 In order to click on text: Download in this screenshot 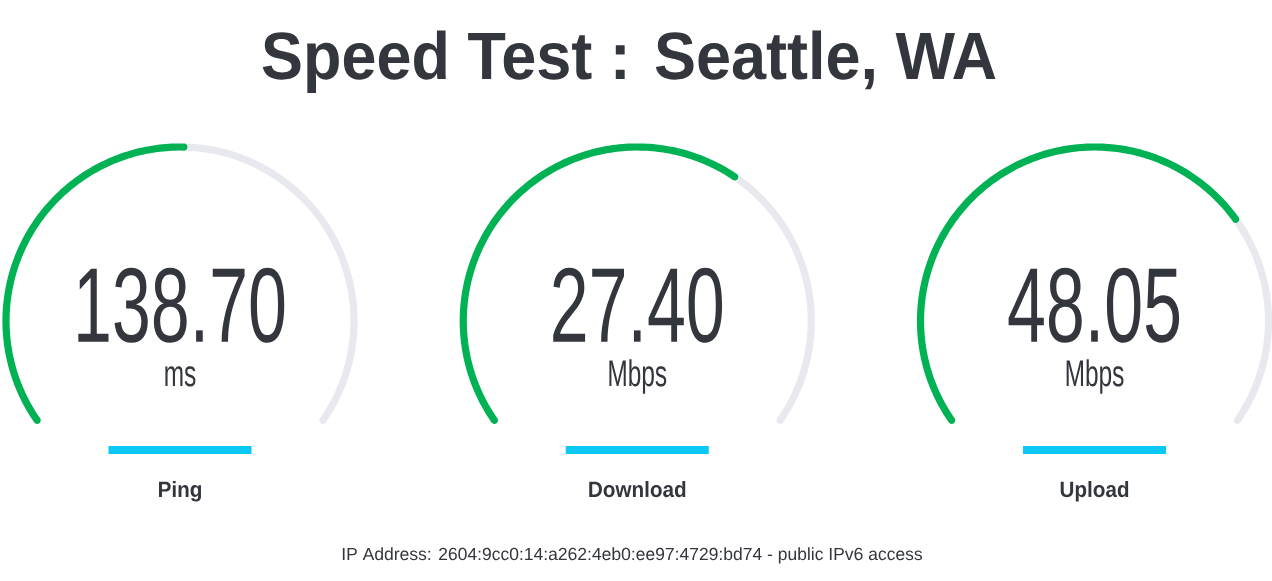, I will do `click(637, 489)`.